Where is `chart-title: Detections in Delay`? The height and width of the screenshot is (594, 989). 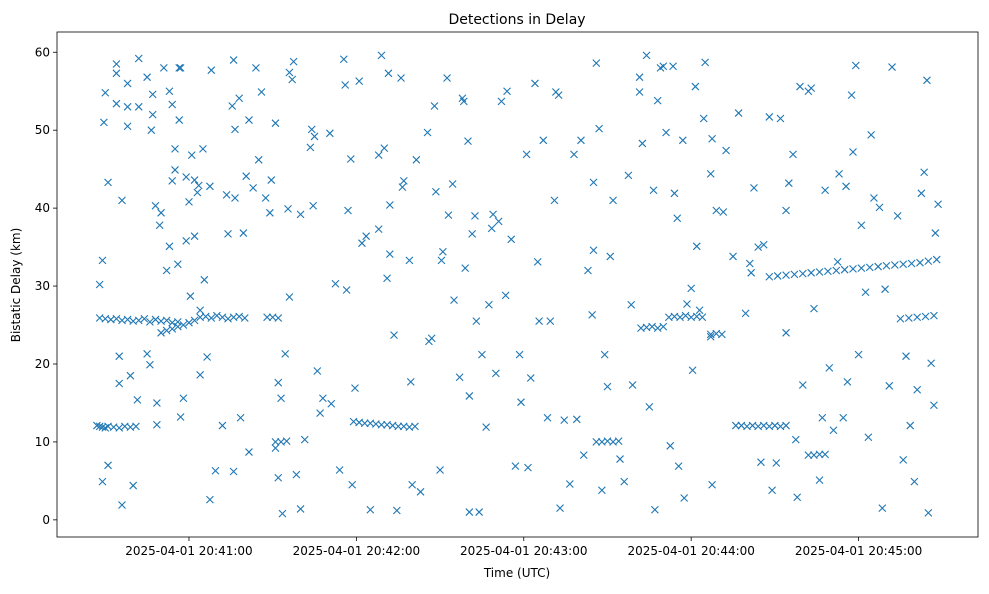 chart-title: Detections in Delay is located at coordinates (516, 20).